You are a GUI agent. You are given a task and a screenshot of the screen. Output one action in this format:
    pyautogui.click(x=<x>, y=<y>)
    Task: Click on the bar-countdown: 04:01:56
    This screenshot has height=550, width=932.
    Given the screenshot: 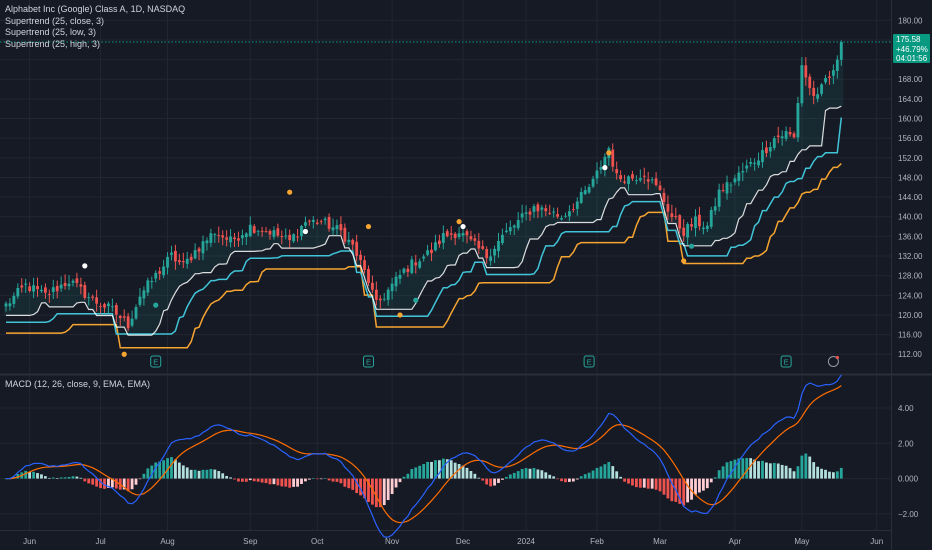 What is the action you would take?
    pyautogui.click(x=912, y=58)
    